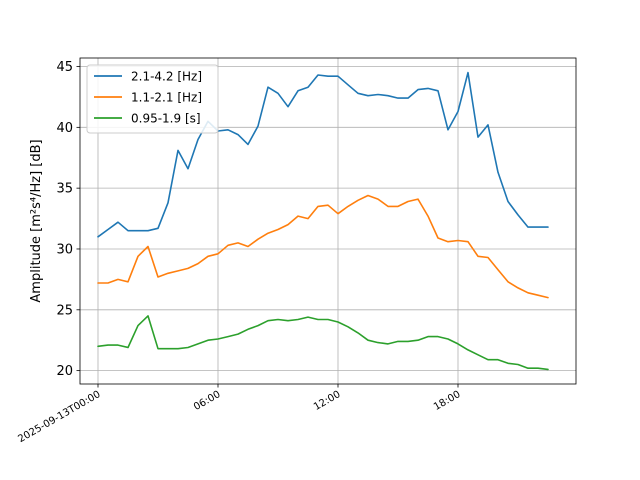 This screenshot has width=640, height=480. I want to click on legend-label: 0.95-1.9 [s], so click(166, 119).